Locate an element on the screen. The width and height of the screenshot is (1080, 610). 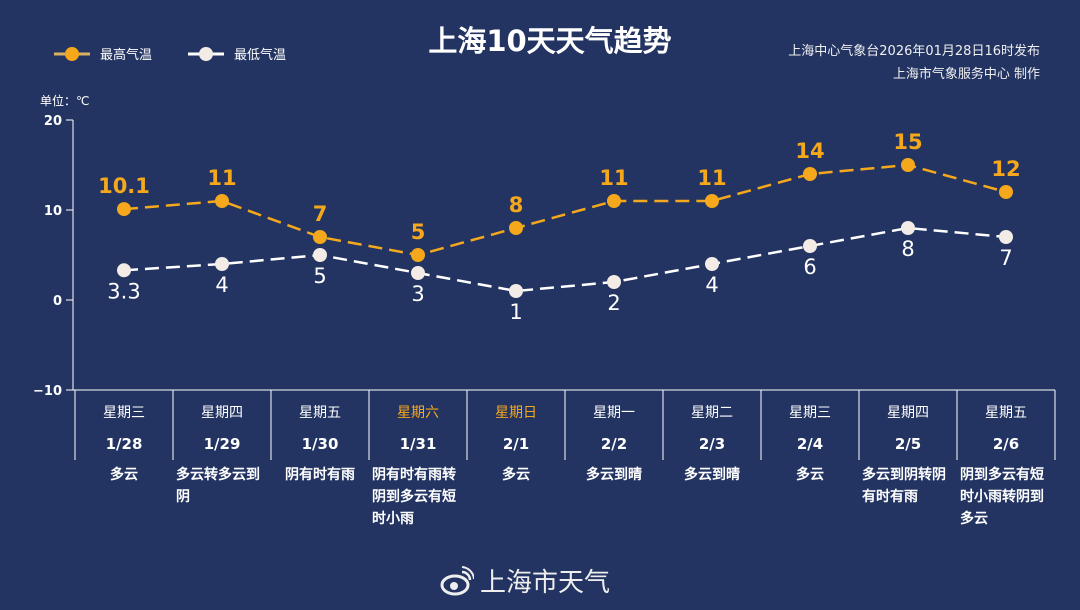
date-label: 1/29 is located at coordinates (222, 444).